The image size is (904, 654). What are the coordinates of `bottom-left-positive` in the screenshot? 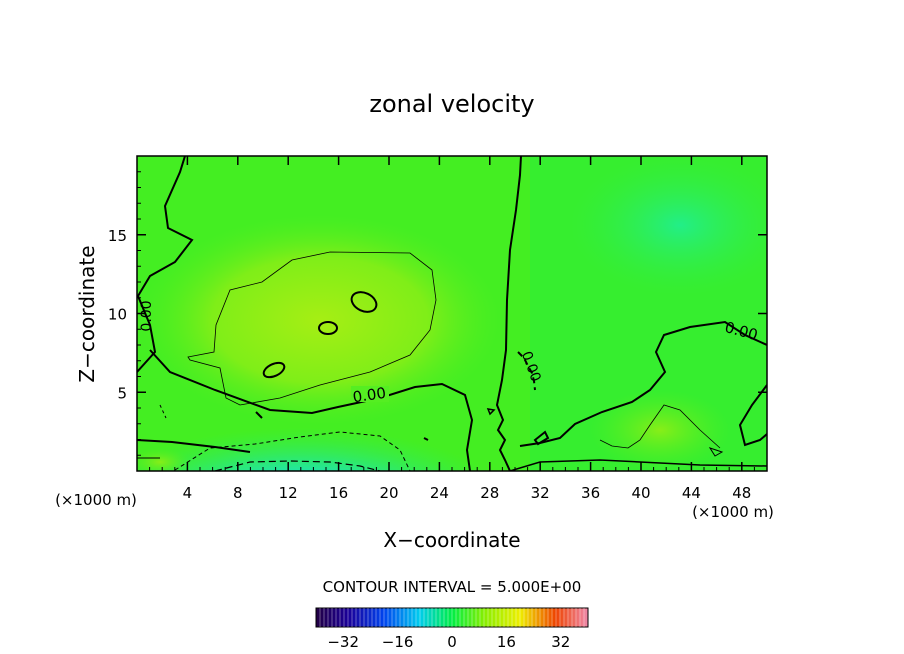 It's located at (163, 459).